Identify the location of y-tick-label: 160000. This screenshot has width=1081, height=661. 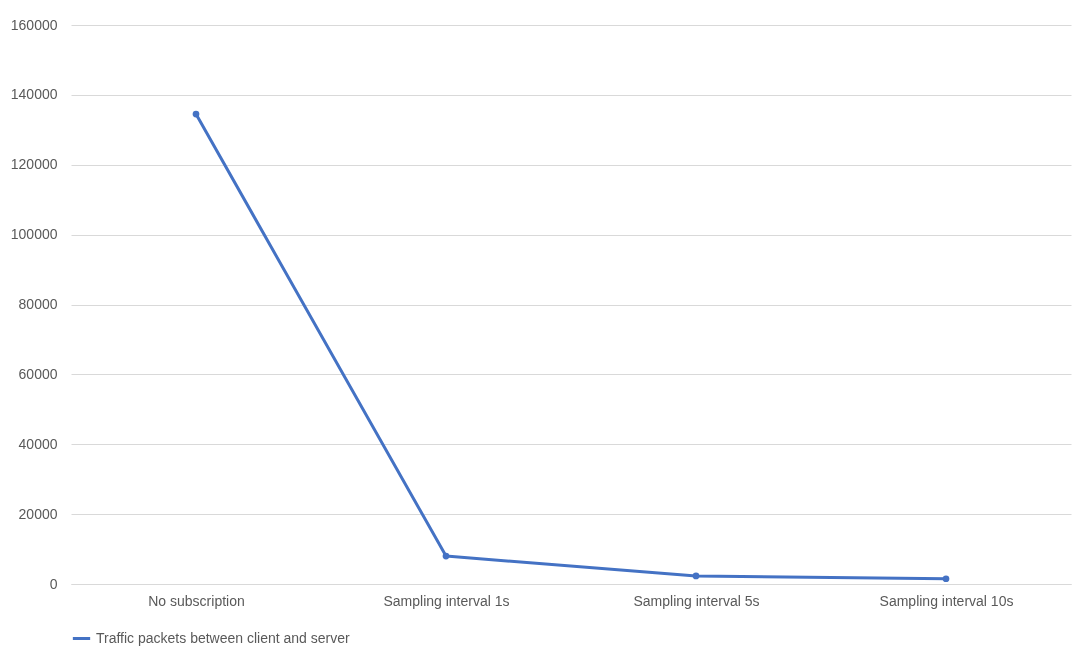
(34, 24).